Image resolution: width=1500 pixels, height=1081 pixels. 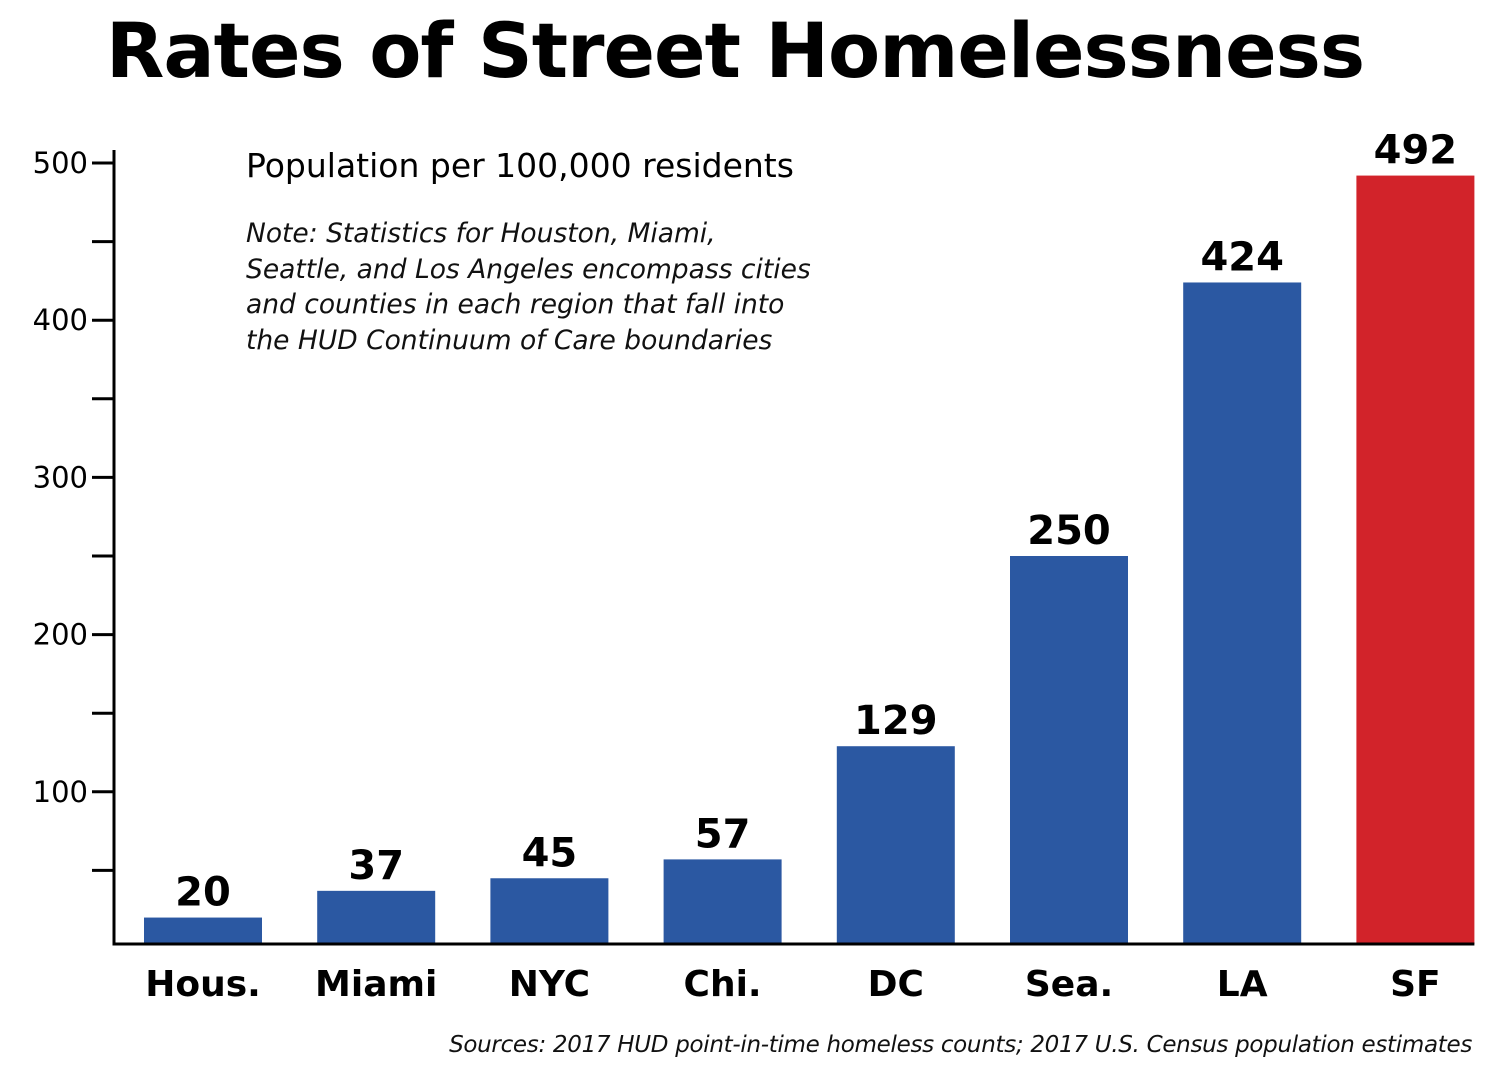 What do you see at coordinates (1415, 560) in the screenshot?
I see `bar-sf` at bounding box center [1415, 560].